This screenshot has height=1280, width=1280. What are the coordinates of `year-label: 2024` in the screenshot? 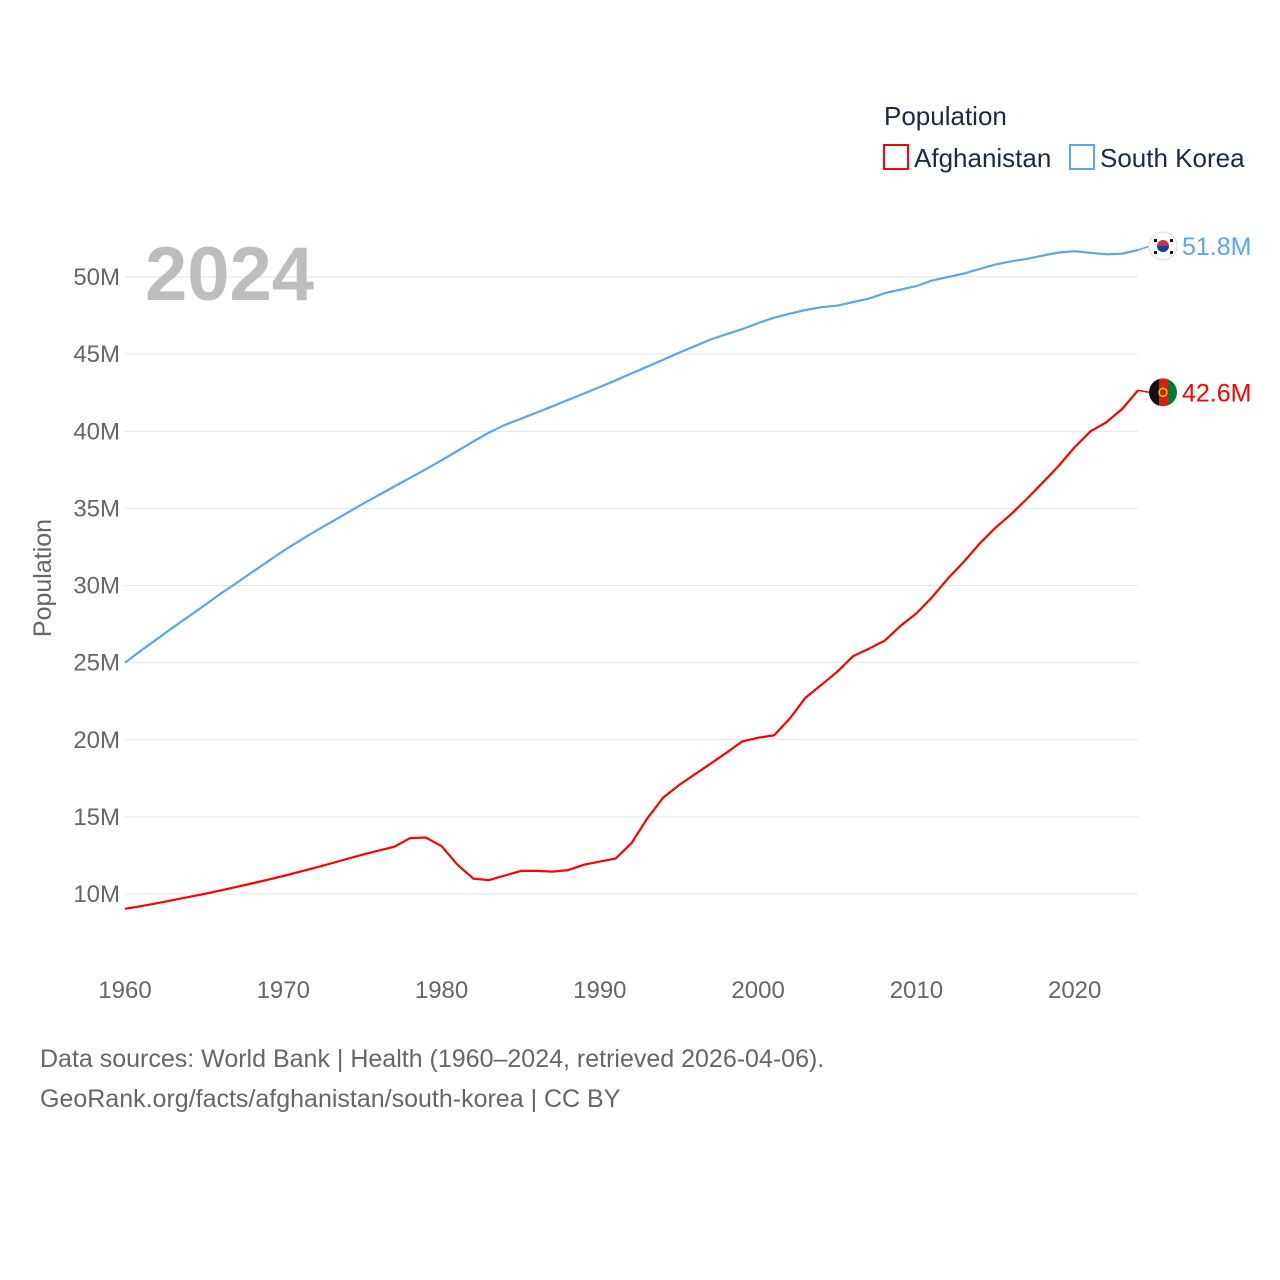 It's located at (229, 274).